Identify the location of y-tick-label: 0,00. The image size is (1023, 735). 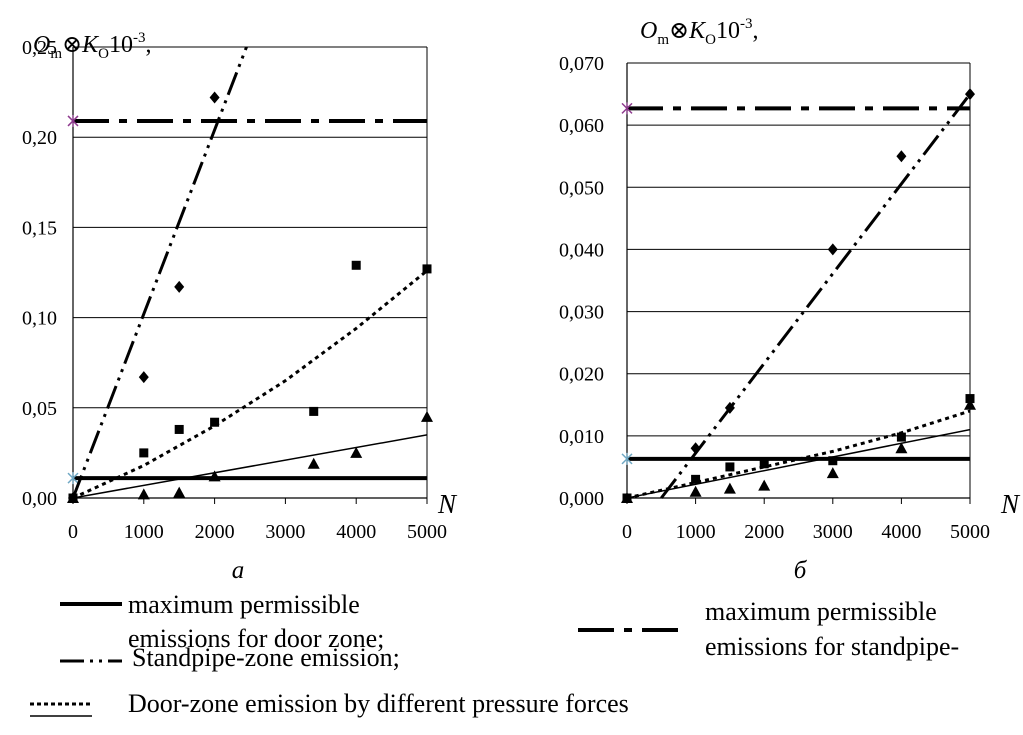
(39, 499).